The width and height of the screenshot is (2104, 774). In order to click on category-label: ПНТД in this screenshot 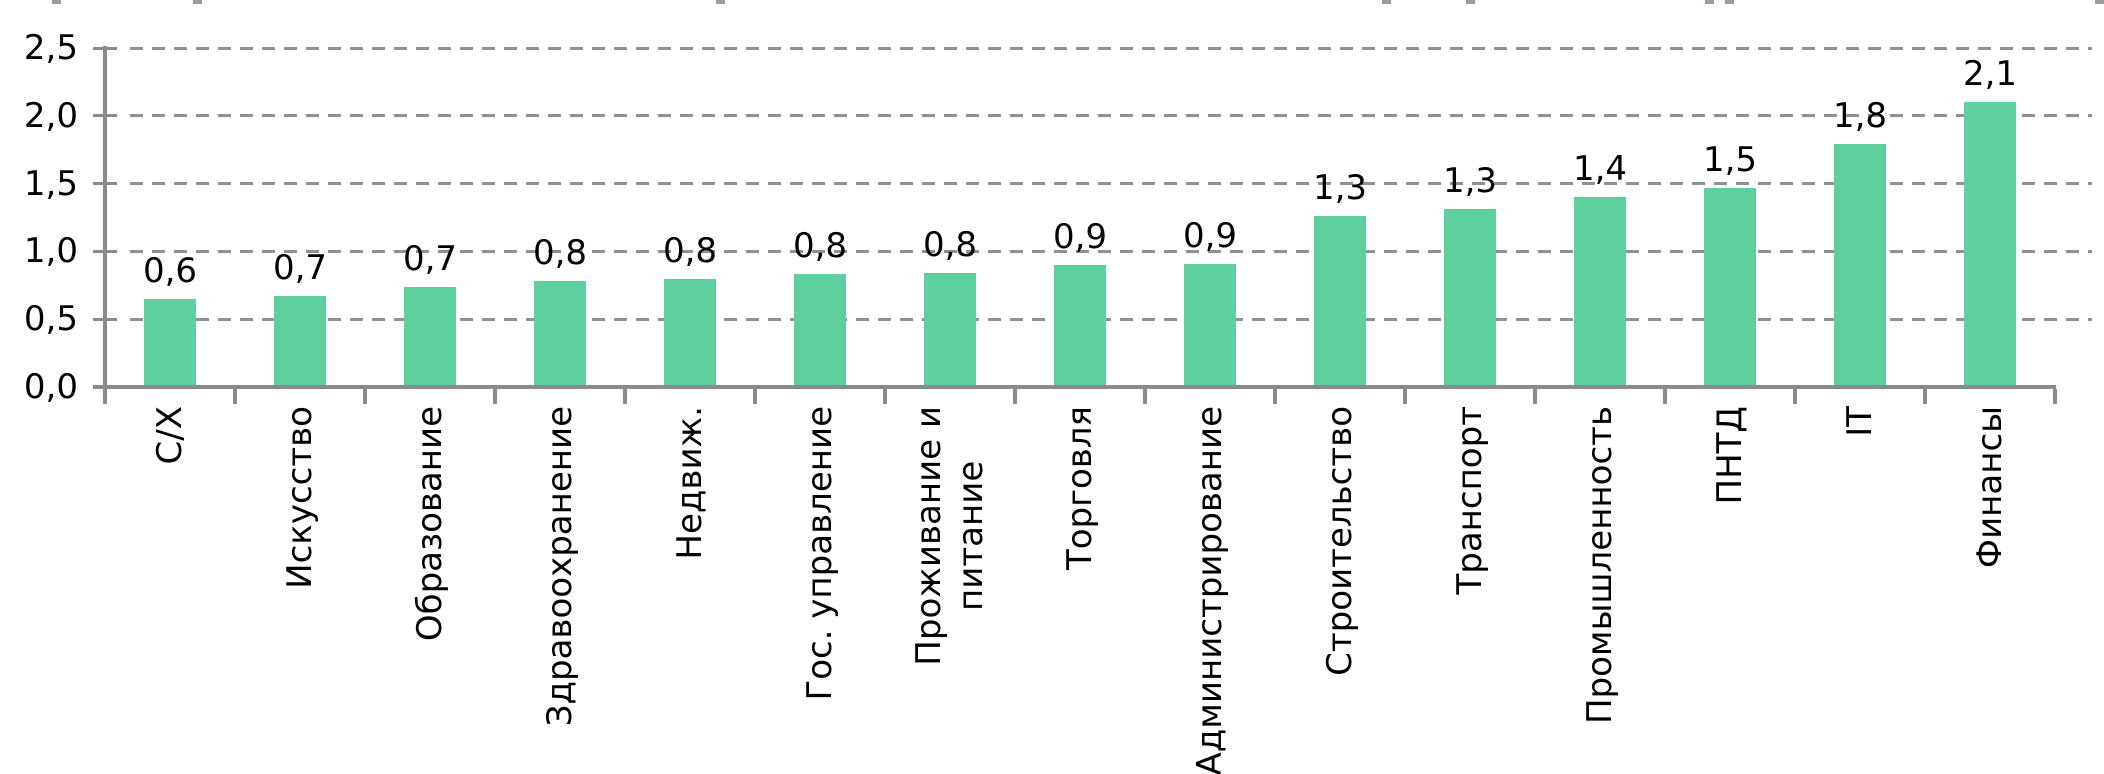, I will do `click(1730, 455)`.